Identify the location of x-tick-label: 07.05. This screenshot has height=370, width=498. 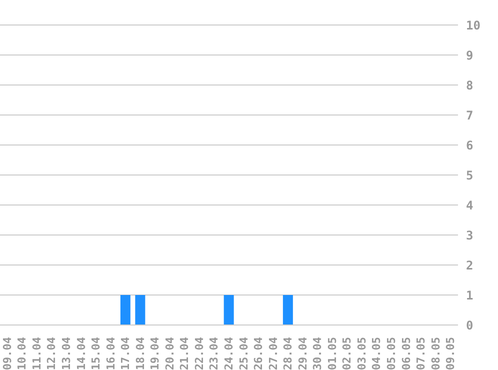
(421, 353).